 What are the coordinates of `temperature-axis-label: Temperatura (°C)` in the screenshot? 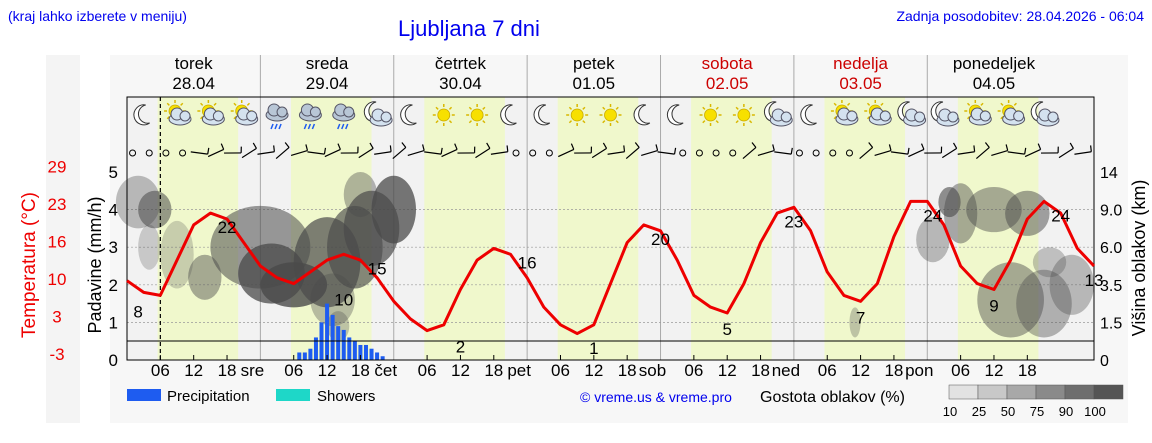 It's located at (29, 265).